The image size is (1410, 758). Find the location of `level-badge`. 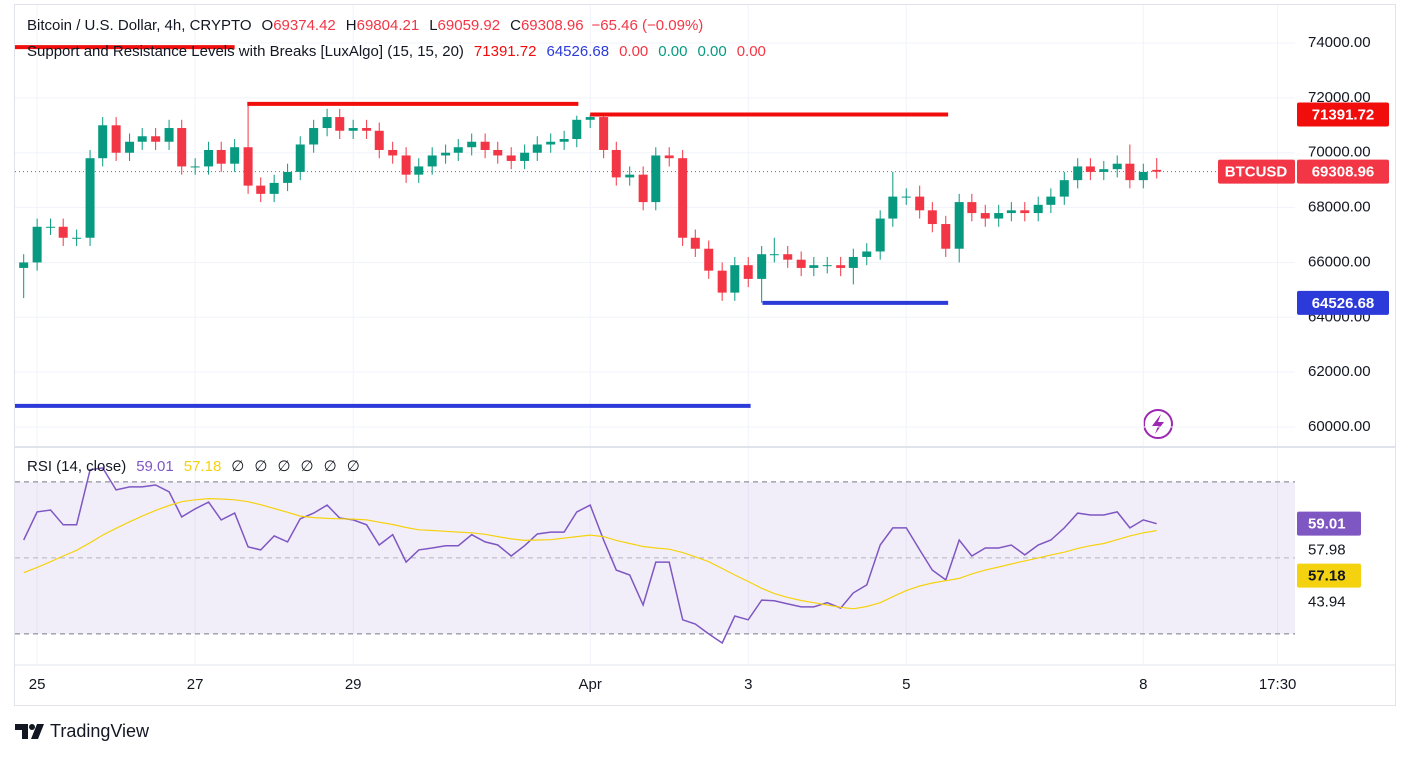

level-badge is located at coordinates (1343, 114).